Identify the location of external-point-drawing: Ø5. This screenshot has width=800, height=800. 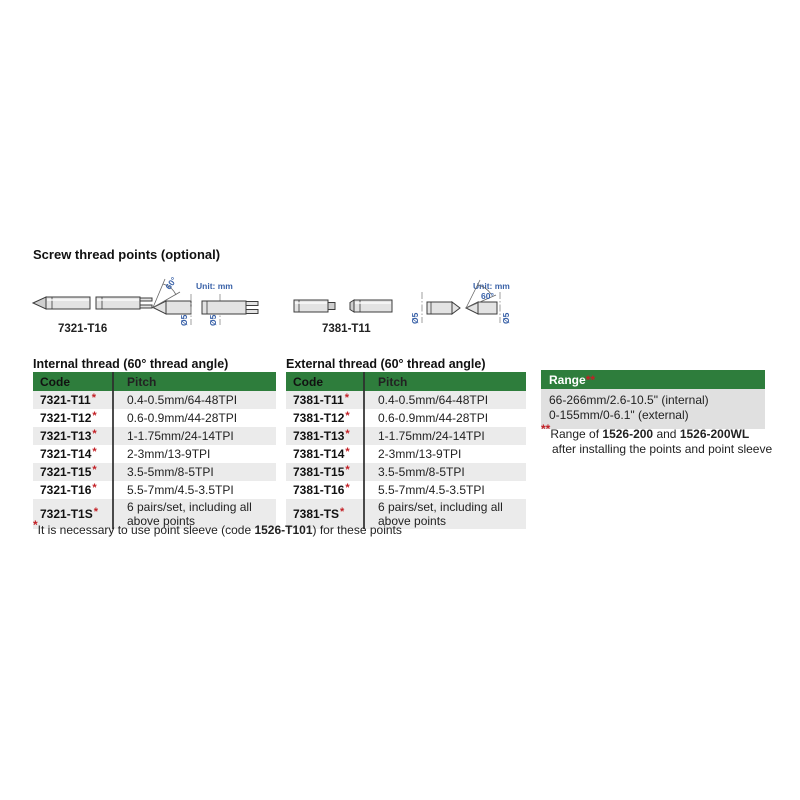
(435, 308).